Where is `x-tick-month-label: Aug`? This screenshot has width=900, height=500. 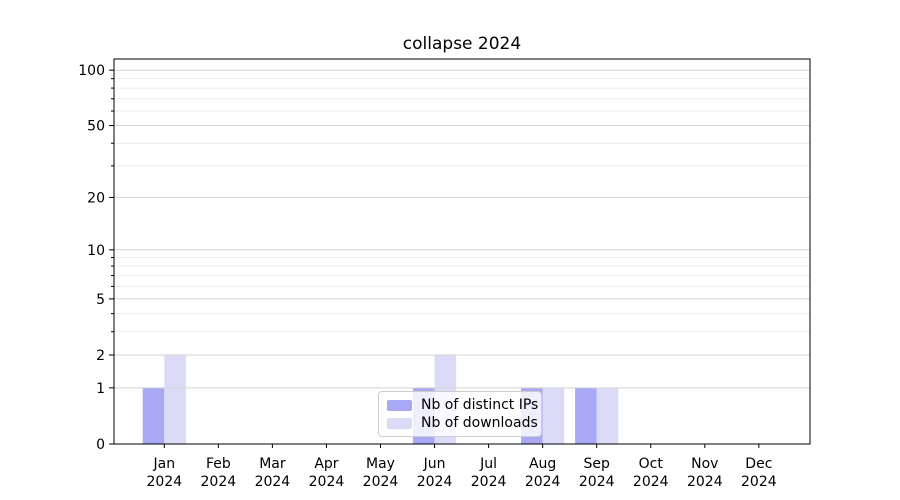
x-tick-month-label: Aug is located at coordinates (542, 464).